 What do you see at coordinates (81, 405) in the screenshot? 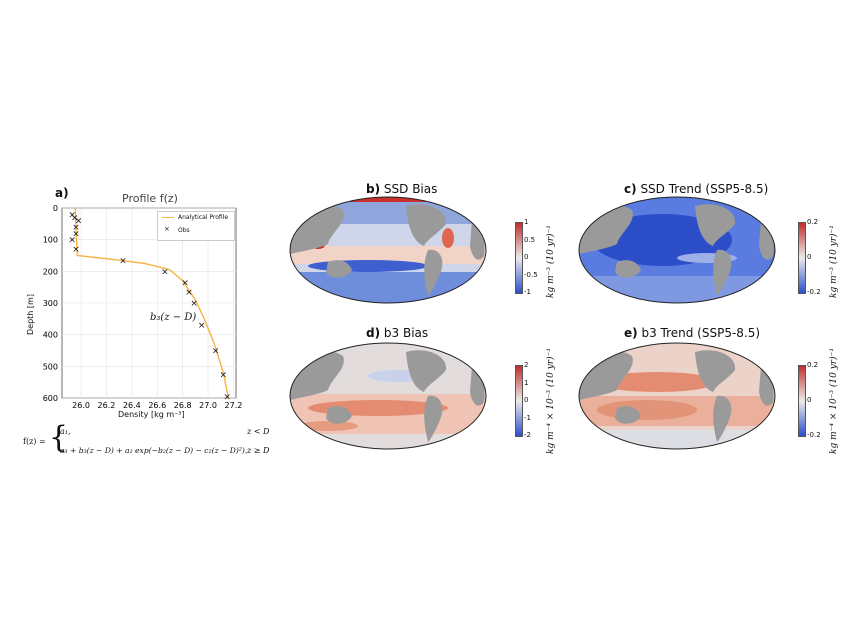
I see `x-tick-label: 26.0` at bounding box center [81, 405].